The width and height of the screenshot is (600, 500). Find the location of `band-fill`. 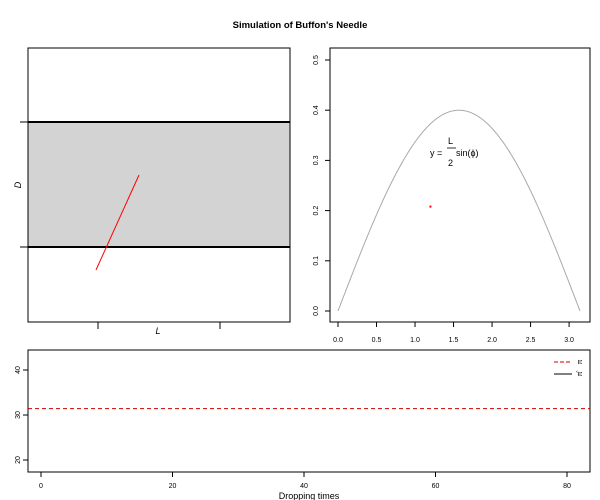

band-fill is located at coordinates (159, 184).